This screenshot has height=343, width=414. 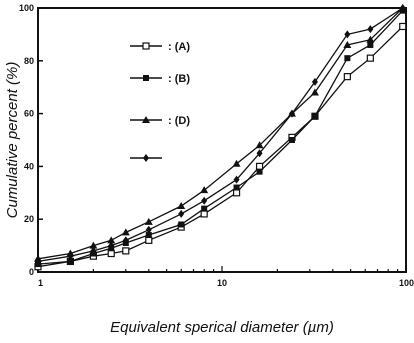 I want to click on x-axis-title: Equivalent sperical diameter (µm), so click(x=222, y=327).